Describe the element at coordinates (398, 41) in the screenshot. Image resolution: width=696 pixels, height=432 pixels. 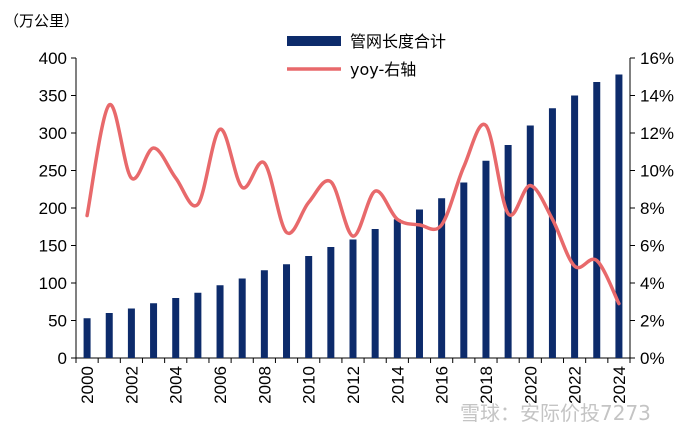
I see `legend-bar-label: 管网长度合计` at that location.